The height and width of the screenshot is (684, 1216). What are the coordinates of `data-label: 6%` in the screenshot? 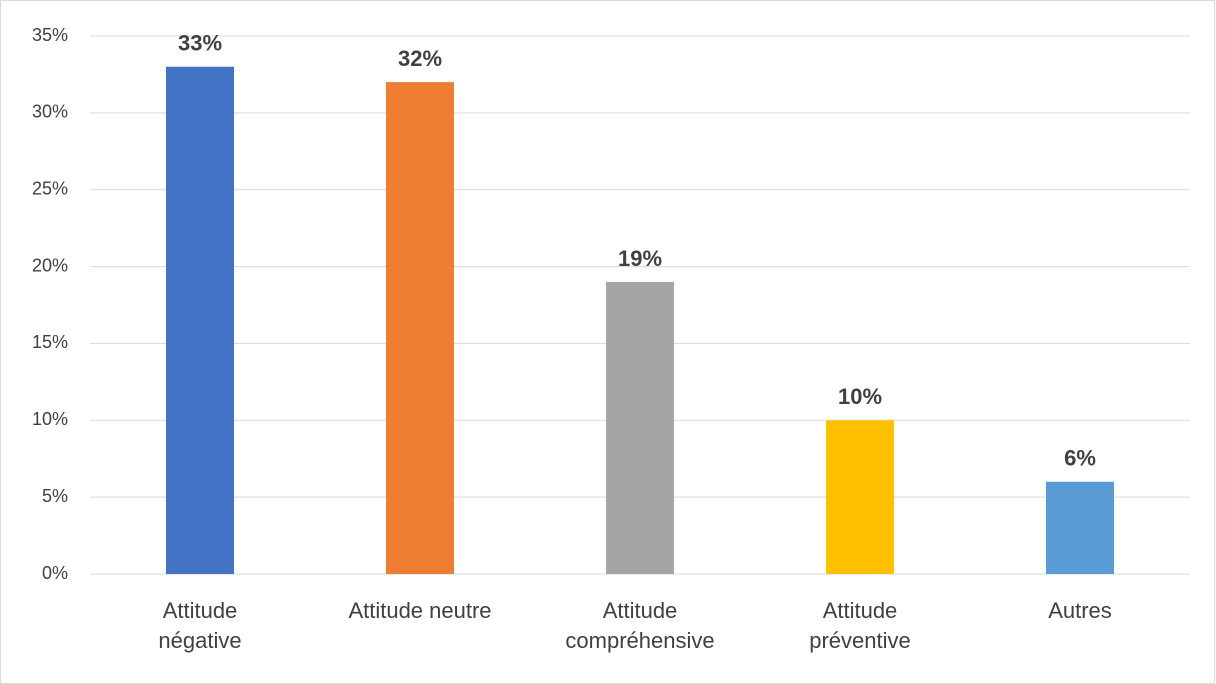 It's located at (1080, 458).